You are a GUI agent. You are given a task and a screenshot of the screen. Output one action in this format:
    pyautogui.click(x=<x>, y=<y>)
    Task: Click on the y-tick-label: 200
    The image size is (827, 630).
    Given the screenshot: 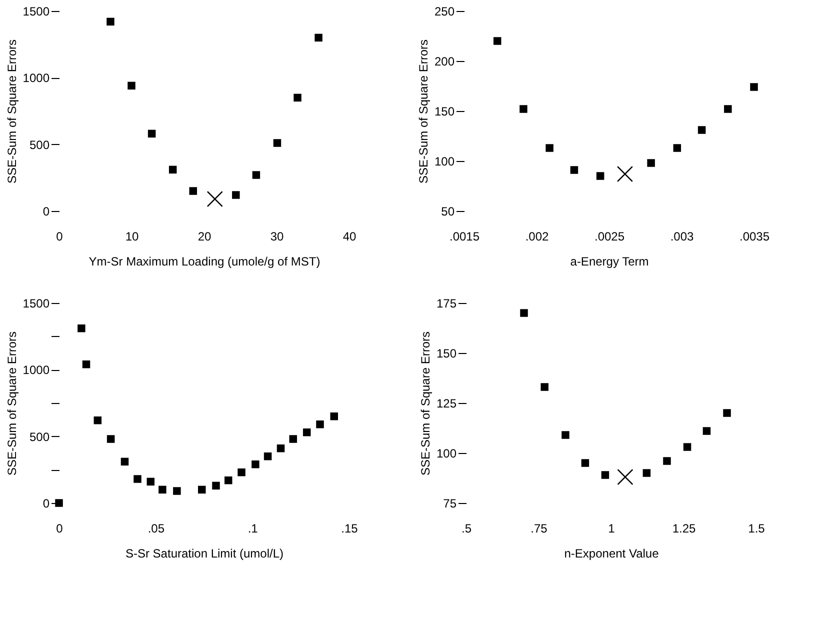 What is the action you would take?
    pyautogui.click(x=444, y=61)
    